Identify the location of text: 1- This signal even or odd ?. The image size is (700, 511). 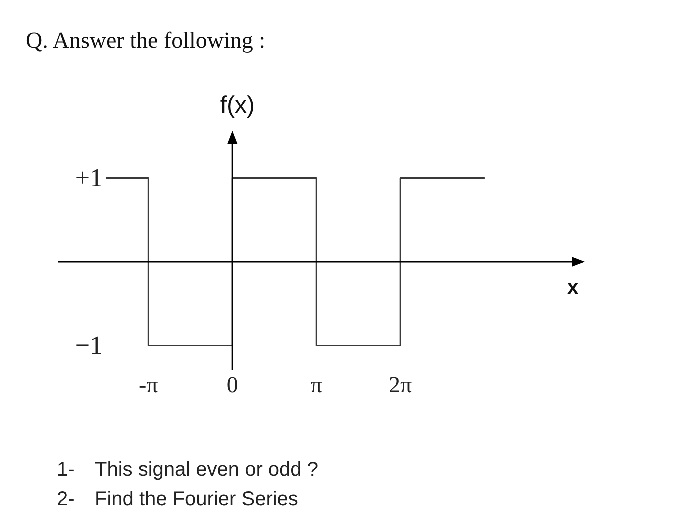
(187, 470).